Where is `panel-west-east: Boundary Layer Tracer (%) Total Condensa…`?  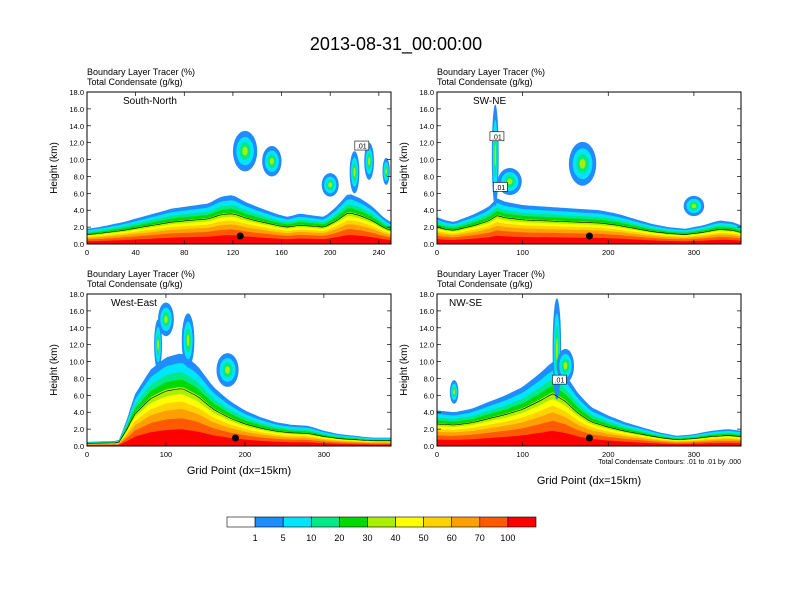
panel-west-east: Boundary Layer Tracer (%) Total Condensa… is located at coordinates (220, 373).